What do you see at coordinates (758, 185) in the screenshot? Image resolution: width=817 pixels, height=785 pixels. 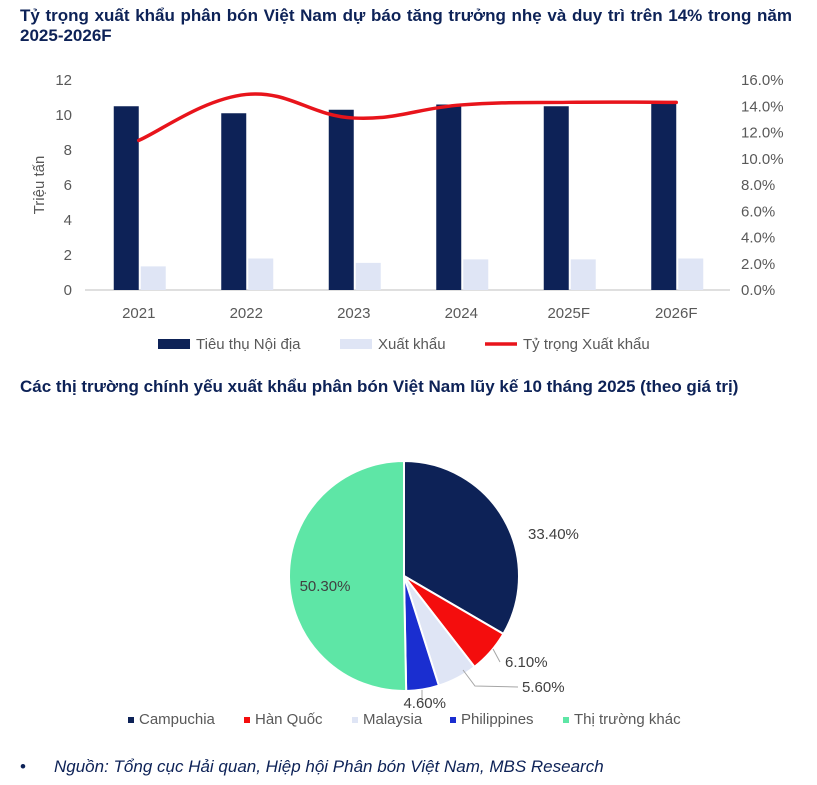 I see `y2-tick-label: 8.0%` at bounding box center [758, 185].